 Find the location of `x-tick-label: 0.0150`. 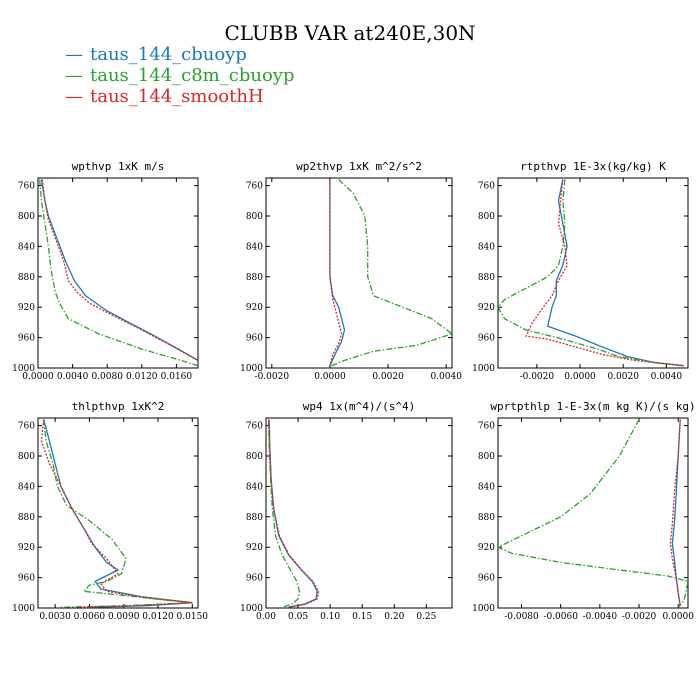

x-tick-label: 0.0150 is located at coordinates (193, 617).